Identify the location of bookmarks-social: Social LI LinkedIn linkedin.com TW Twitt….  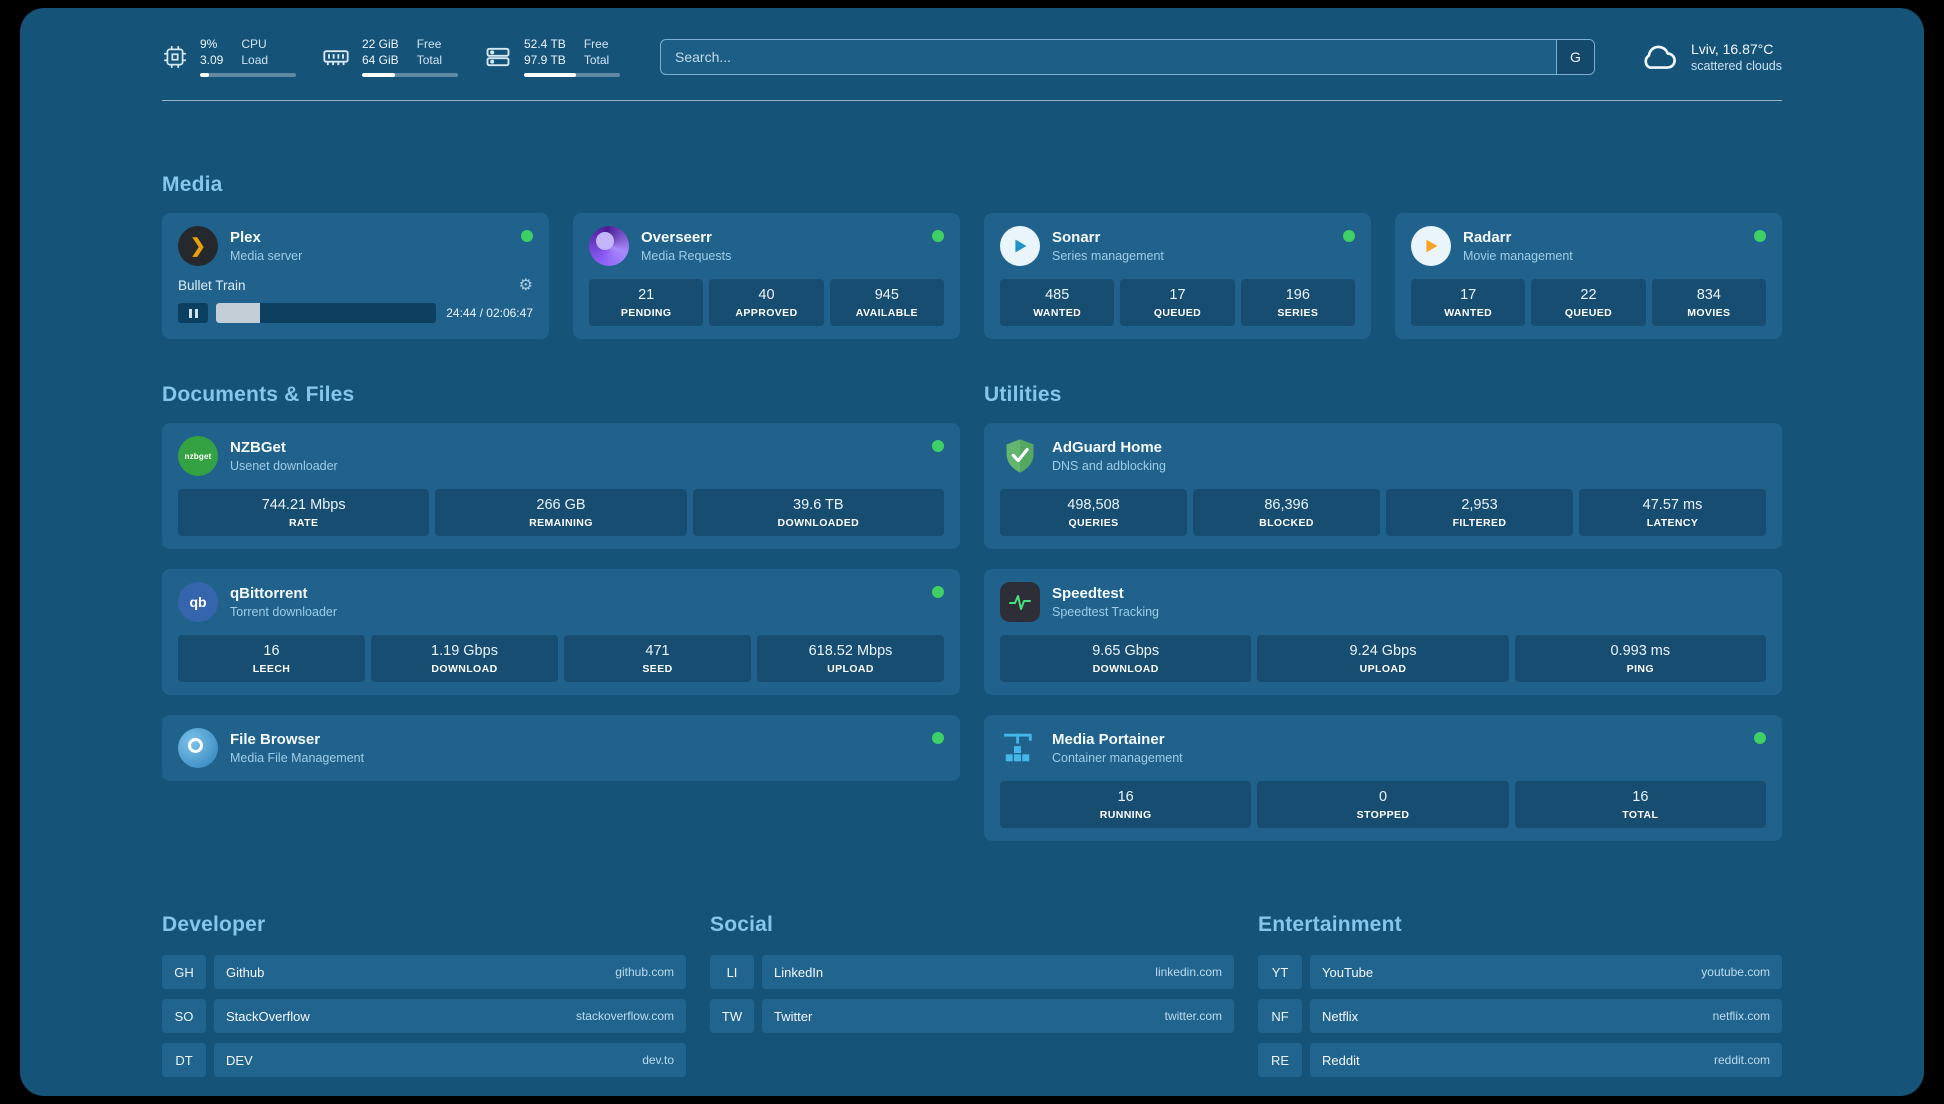
(972, 995).